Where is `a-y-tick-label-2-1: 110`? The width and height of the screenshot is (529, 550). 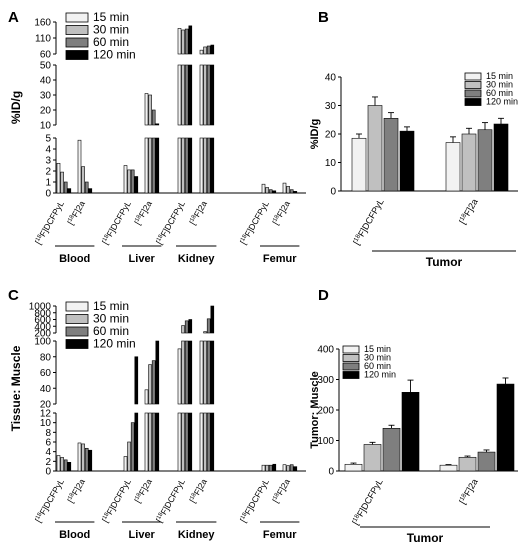
a-y-tick-label-2-1: 110 is located at coordinates (43, 39).